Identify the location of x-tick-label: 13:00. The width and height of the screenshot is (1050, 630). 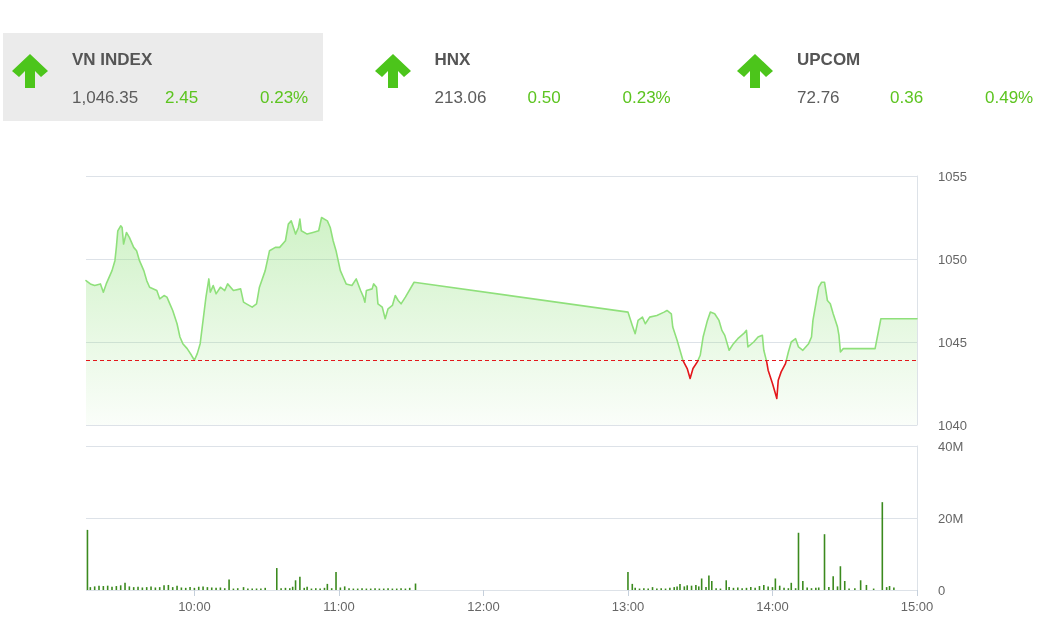
(628, 606).